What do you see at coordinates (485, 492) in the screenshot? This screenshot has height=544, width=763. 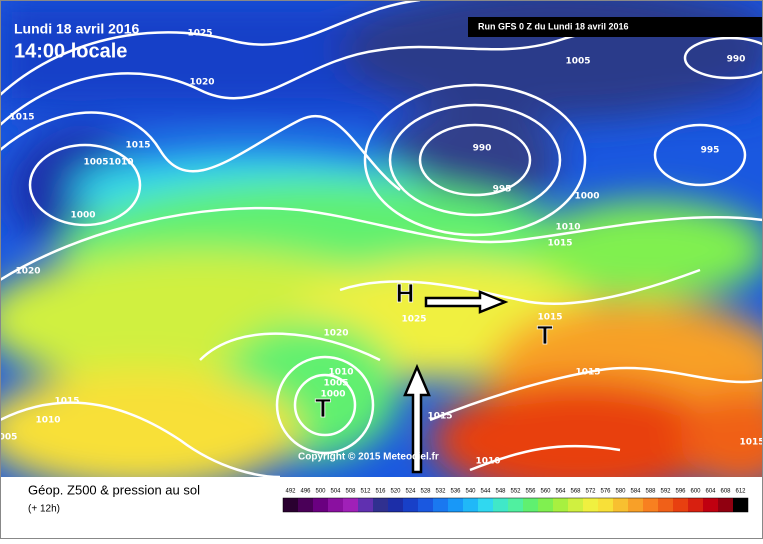 I see `colorbar-label: 544` at bounding box center [485, 492].